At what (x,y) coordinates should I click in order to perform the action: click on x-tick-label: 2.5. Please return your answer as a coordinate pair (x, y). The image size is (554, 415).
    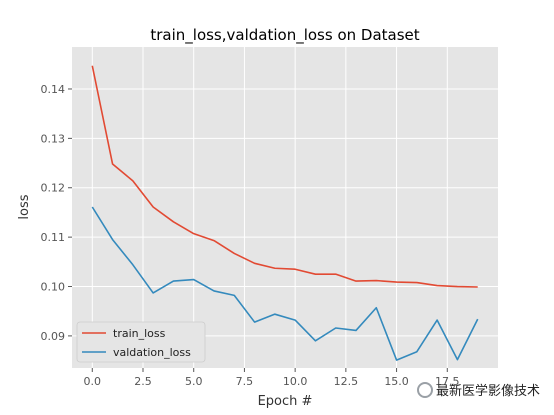
    Looking at the image, I should click on (143, 381).